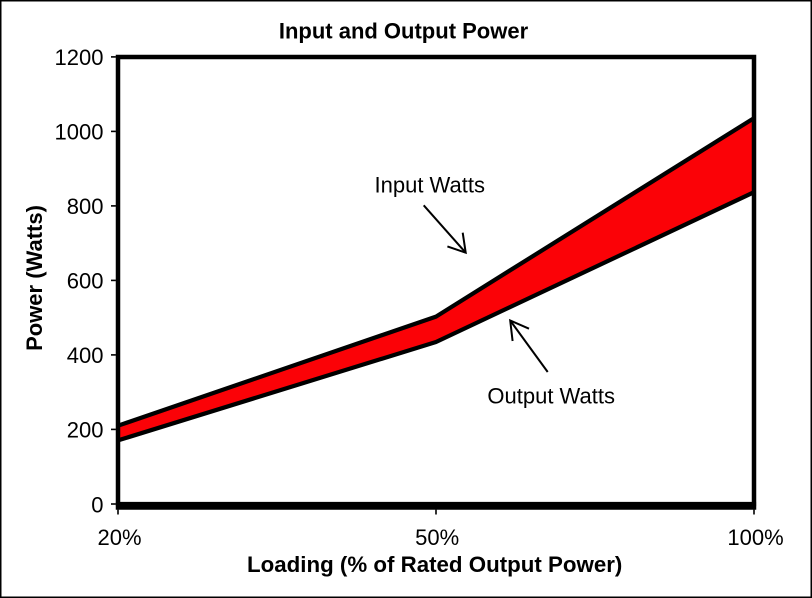 This screenshot has width=812, height=598. I want to click on svg-text: 800, so click(85, 206).